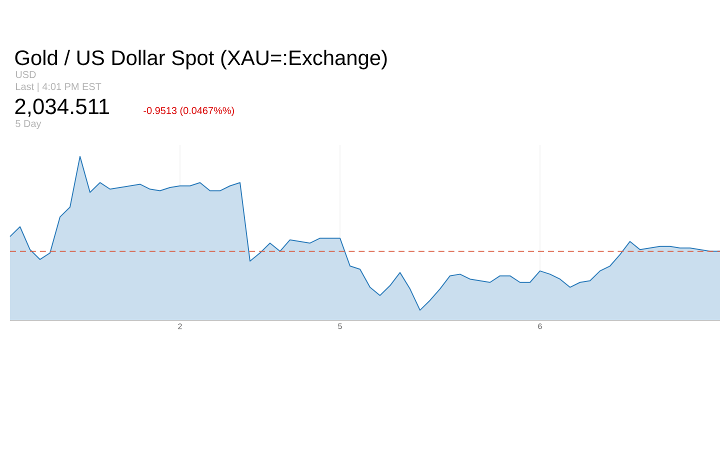  Describe the element at coordinates (29, 125) in the screenshot. I see `text: 5 Day` at that location.